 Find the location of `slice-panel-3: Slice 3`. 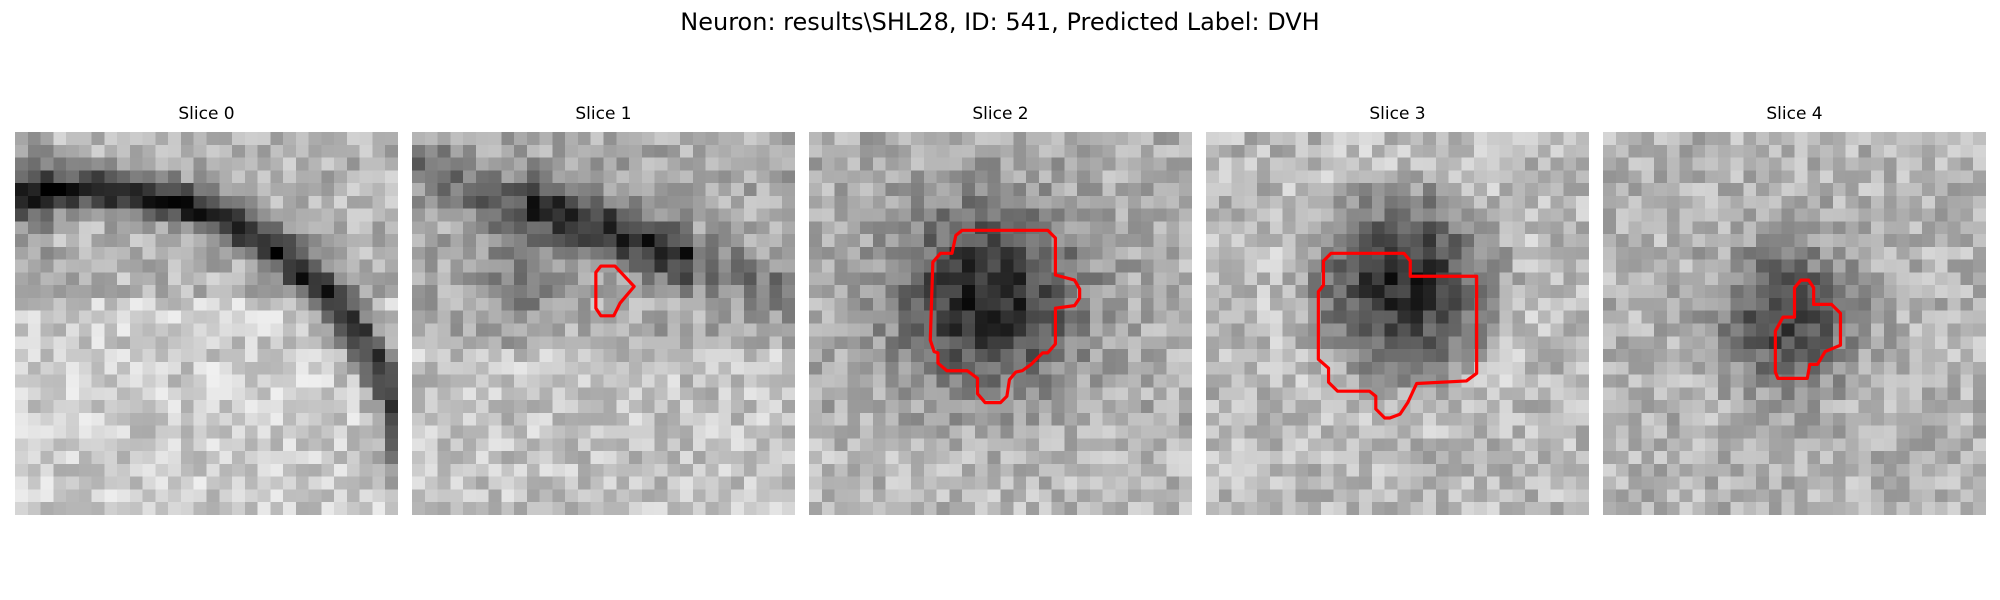

slice-panel-3: Slice 3 is located at coordinates (1397, 309).